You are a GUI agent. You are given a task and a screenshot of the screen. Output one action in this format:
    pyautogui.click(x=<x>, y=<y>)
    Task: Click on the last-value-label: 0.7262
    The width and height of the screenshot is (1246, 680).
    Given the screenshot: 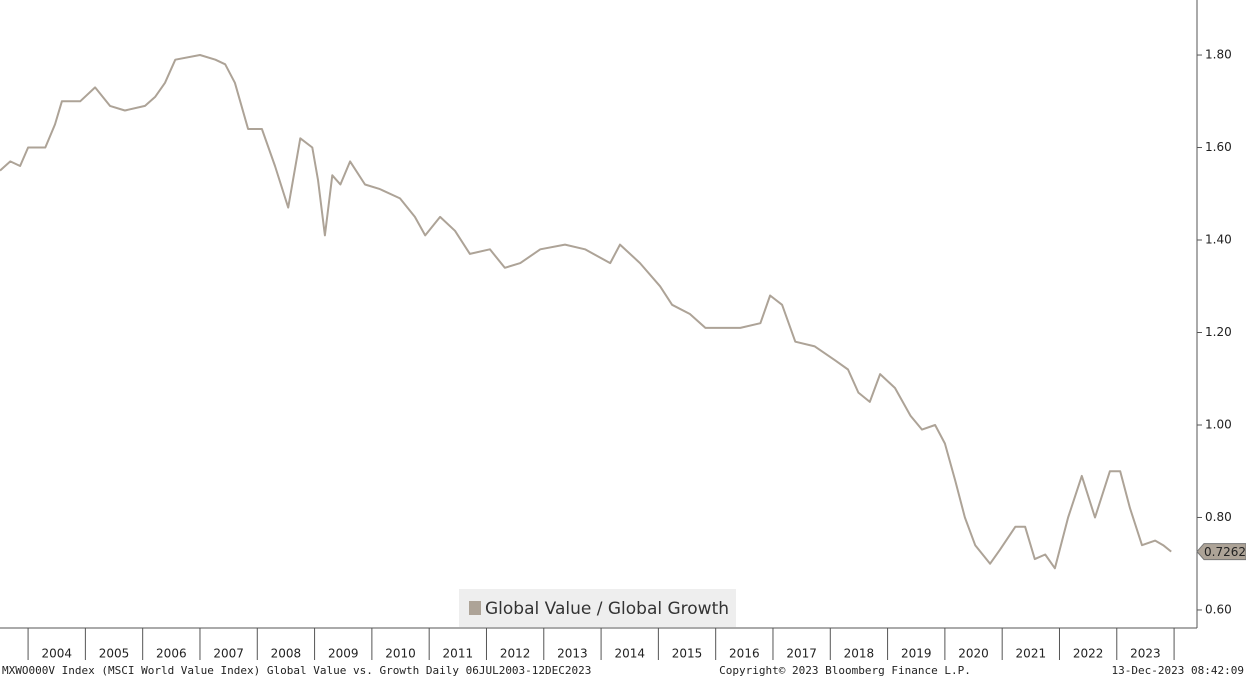 What is the action you would take?
    pyautogui.click(x=1225, y=552)
    